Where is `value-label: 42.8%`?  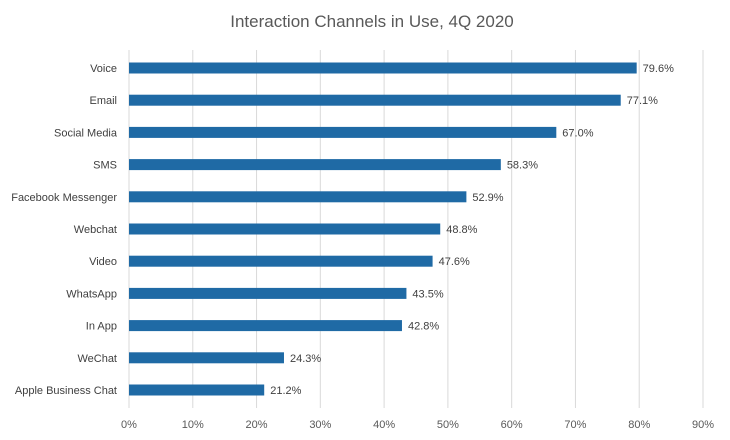 value-label: 42.8% is located at coordinates (423, 327).